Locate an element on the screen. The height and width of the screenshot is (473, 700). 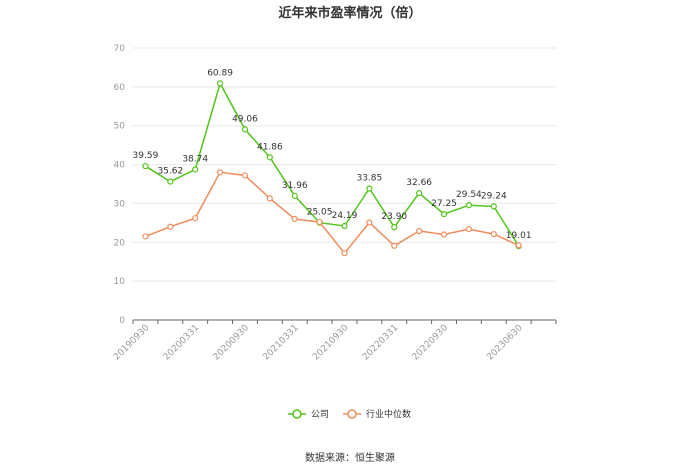
chart-title: 近年来市盈率情况（倍） is located at coordinates (349, 13).